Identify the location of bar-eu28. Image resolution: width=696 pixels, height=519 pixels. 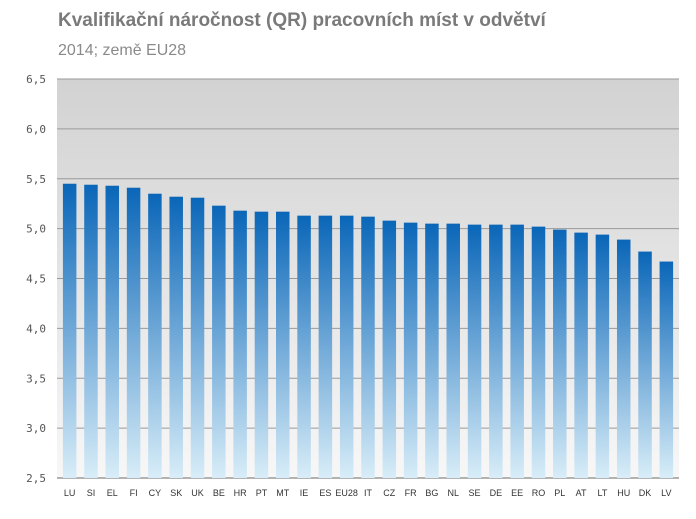
(346, 346).